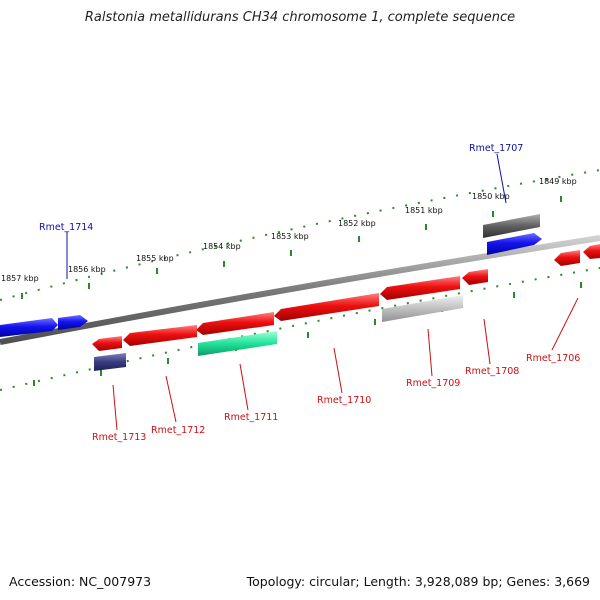 The image size is (600, 600). I want to click on gene-label: Rmet_1713, so click(119, 437).